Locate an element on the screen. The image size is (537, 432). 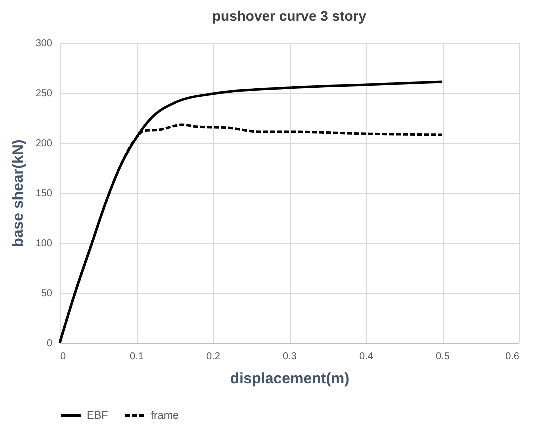
x-tick-label: 0.6 is located at coordinates (513, 357).